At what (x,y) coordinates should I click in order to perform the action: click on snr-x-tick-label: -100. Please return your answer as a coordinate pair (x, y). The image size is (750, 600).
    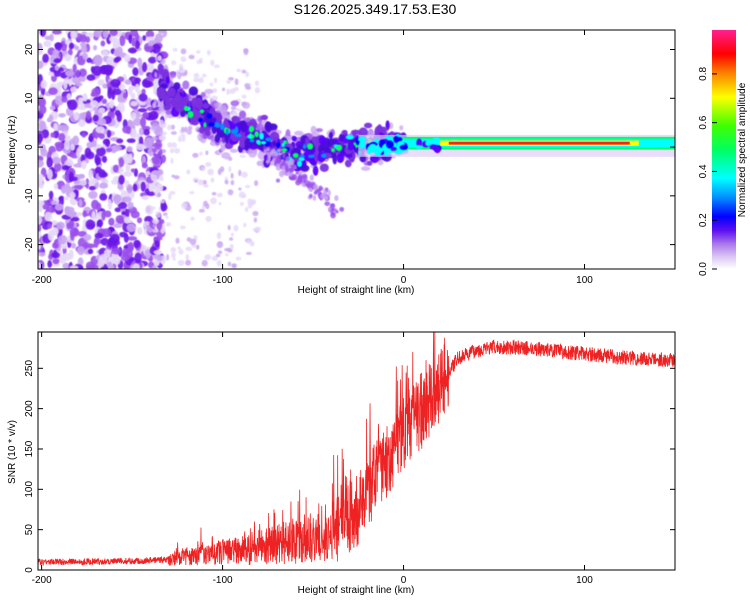
    Looking at the image, I should click on (223, 580).